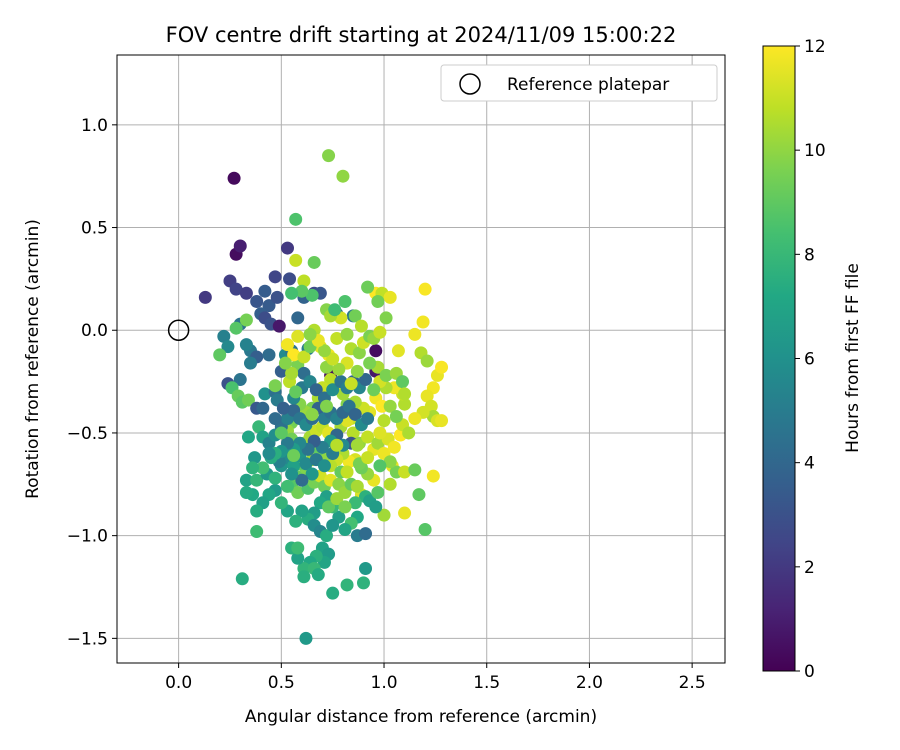 This screenshot has height=750, width=900. I want to click on colorbar-tick-label: 8, so click(809, 255).